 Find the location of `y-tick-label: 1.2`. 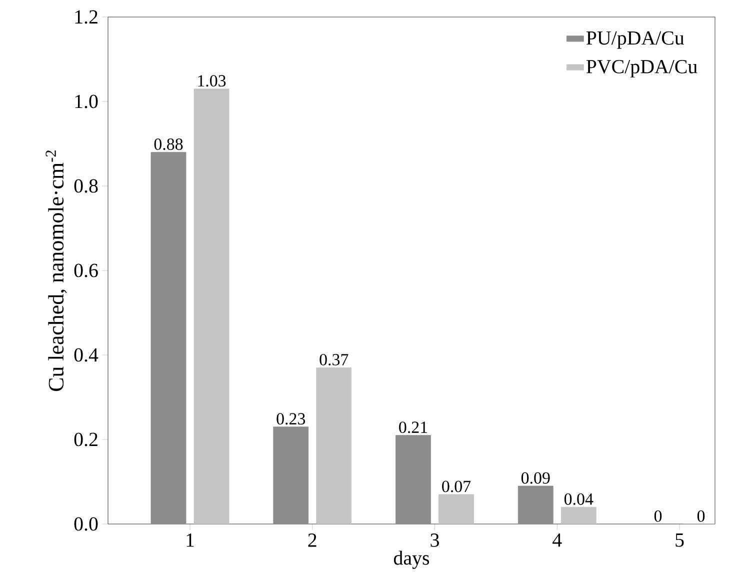

y-tick-label: 1.2 is located at coordinates (86, 17).